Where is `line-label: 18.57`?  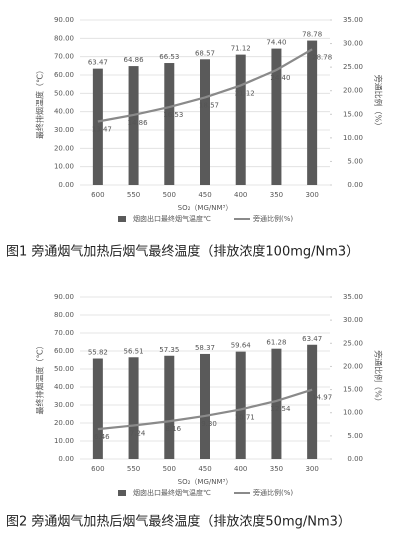 line-label: 18.57 is located at coordinates (209, 105).